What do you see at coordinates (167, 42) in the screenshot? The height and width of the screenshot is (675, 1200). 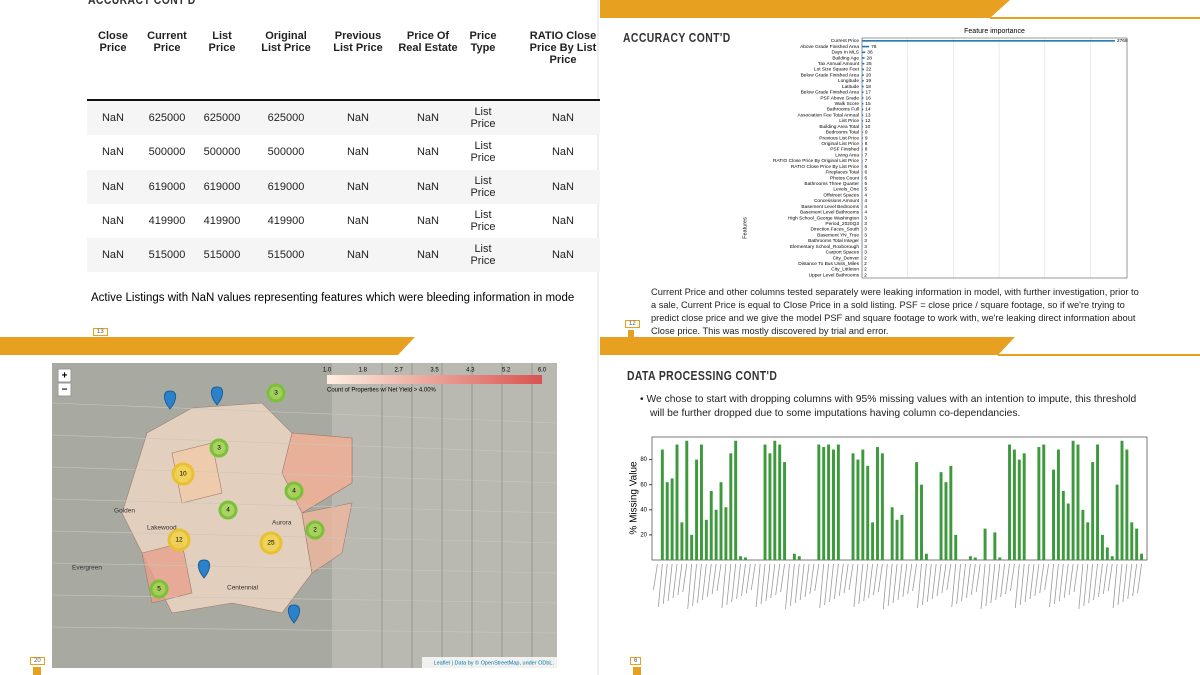 I see `table-header: Current Price` at bounding box center [167, 42].